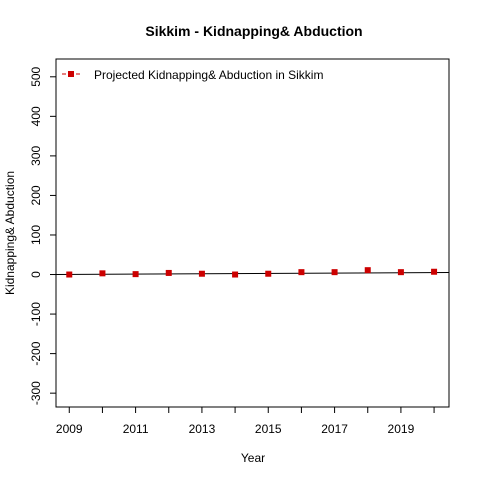 The height and width of the screenshot is (480, 480). I want to click on chart-title: Sikkim - Kidnapping& Abduction, so click(253, 31).